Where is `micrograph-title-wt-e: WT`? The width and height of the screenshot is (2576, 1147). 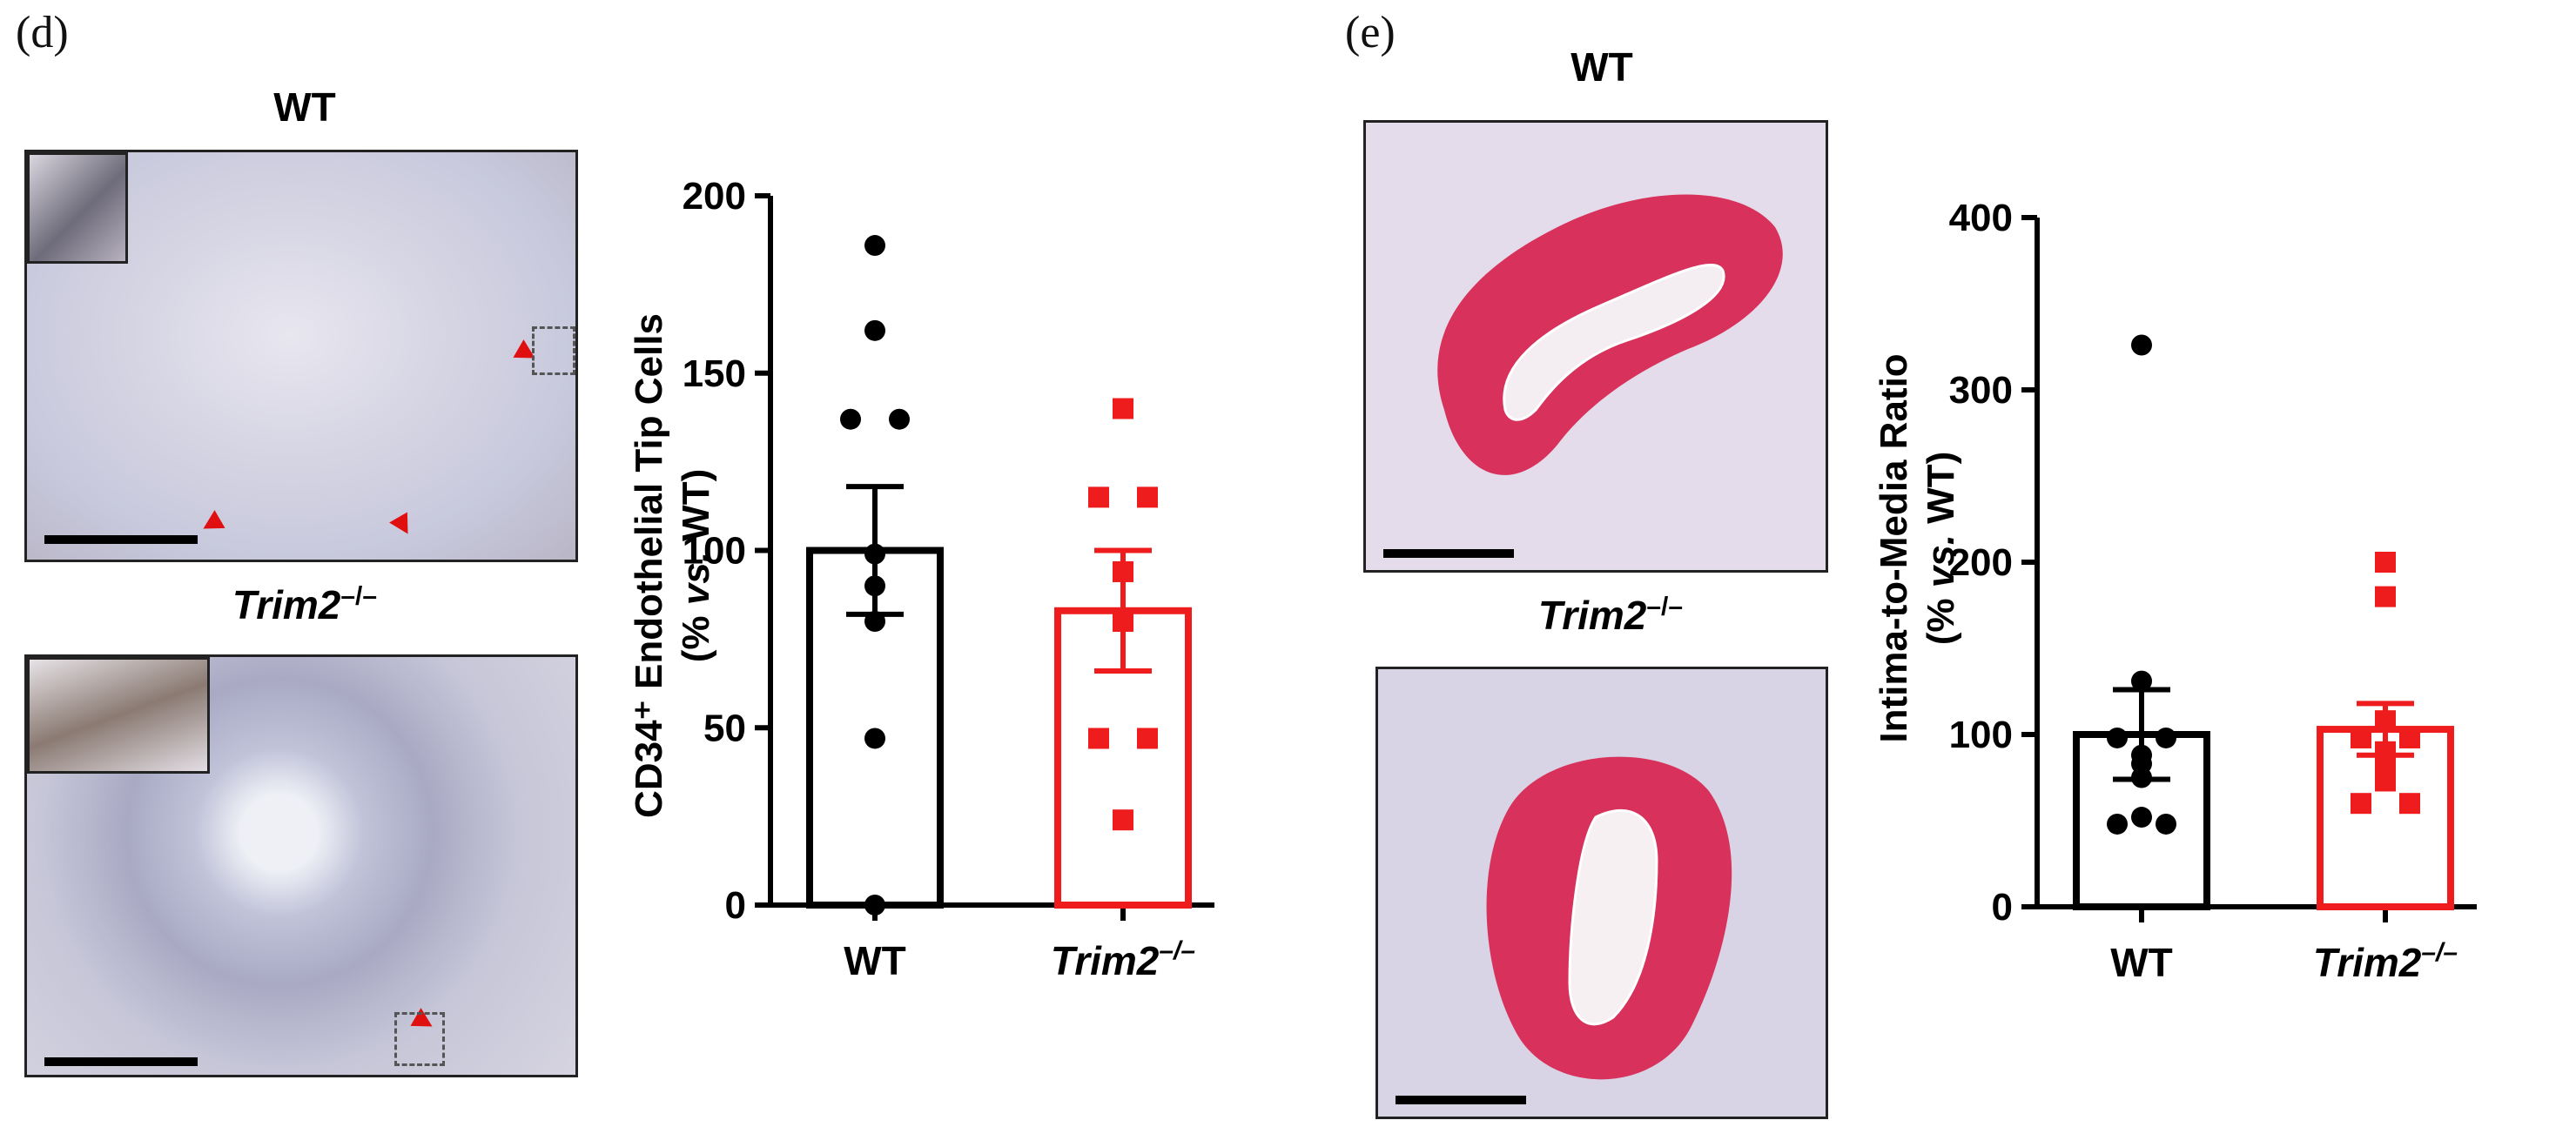 micrograph-title-wt-e: WT is located at coordinates (1601, 67).